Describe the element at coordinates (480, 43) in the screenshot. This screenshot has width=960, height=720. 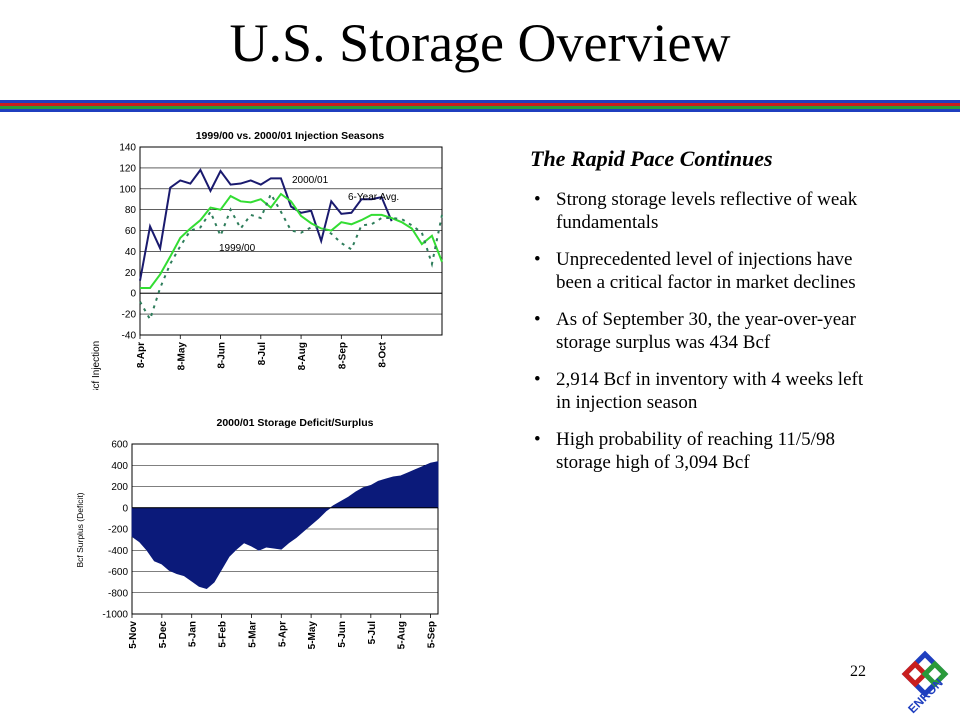
I see `slide-title: U.S. Storage Overview` at that location.